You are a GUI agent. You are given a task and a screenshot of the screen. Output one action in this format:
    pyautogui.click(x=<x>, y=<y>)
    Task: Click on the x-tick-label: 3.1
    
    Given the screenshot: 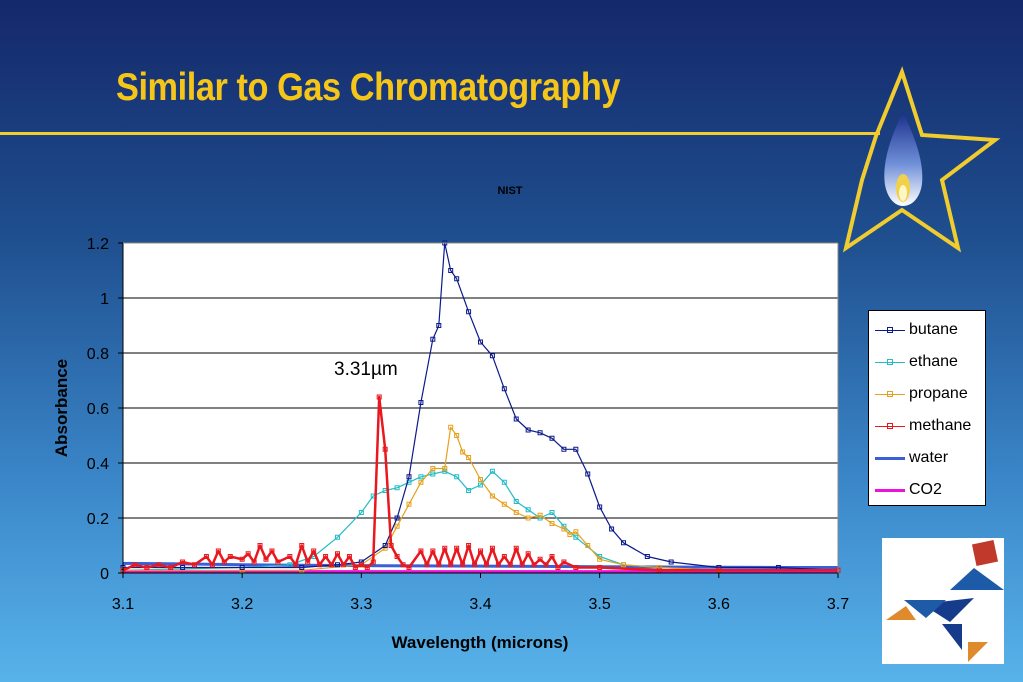 What is the action you would take?
    pyautogui.click(x=123, y=604)
    